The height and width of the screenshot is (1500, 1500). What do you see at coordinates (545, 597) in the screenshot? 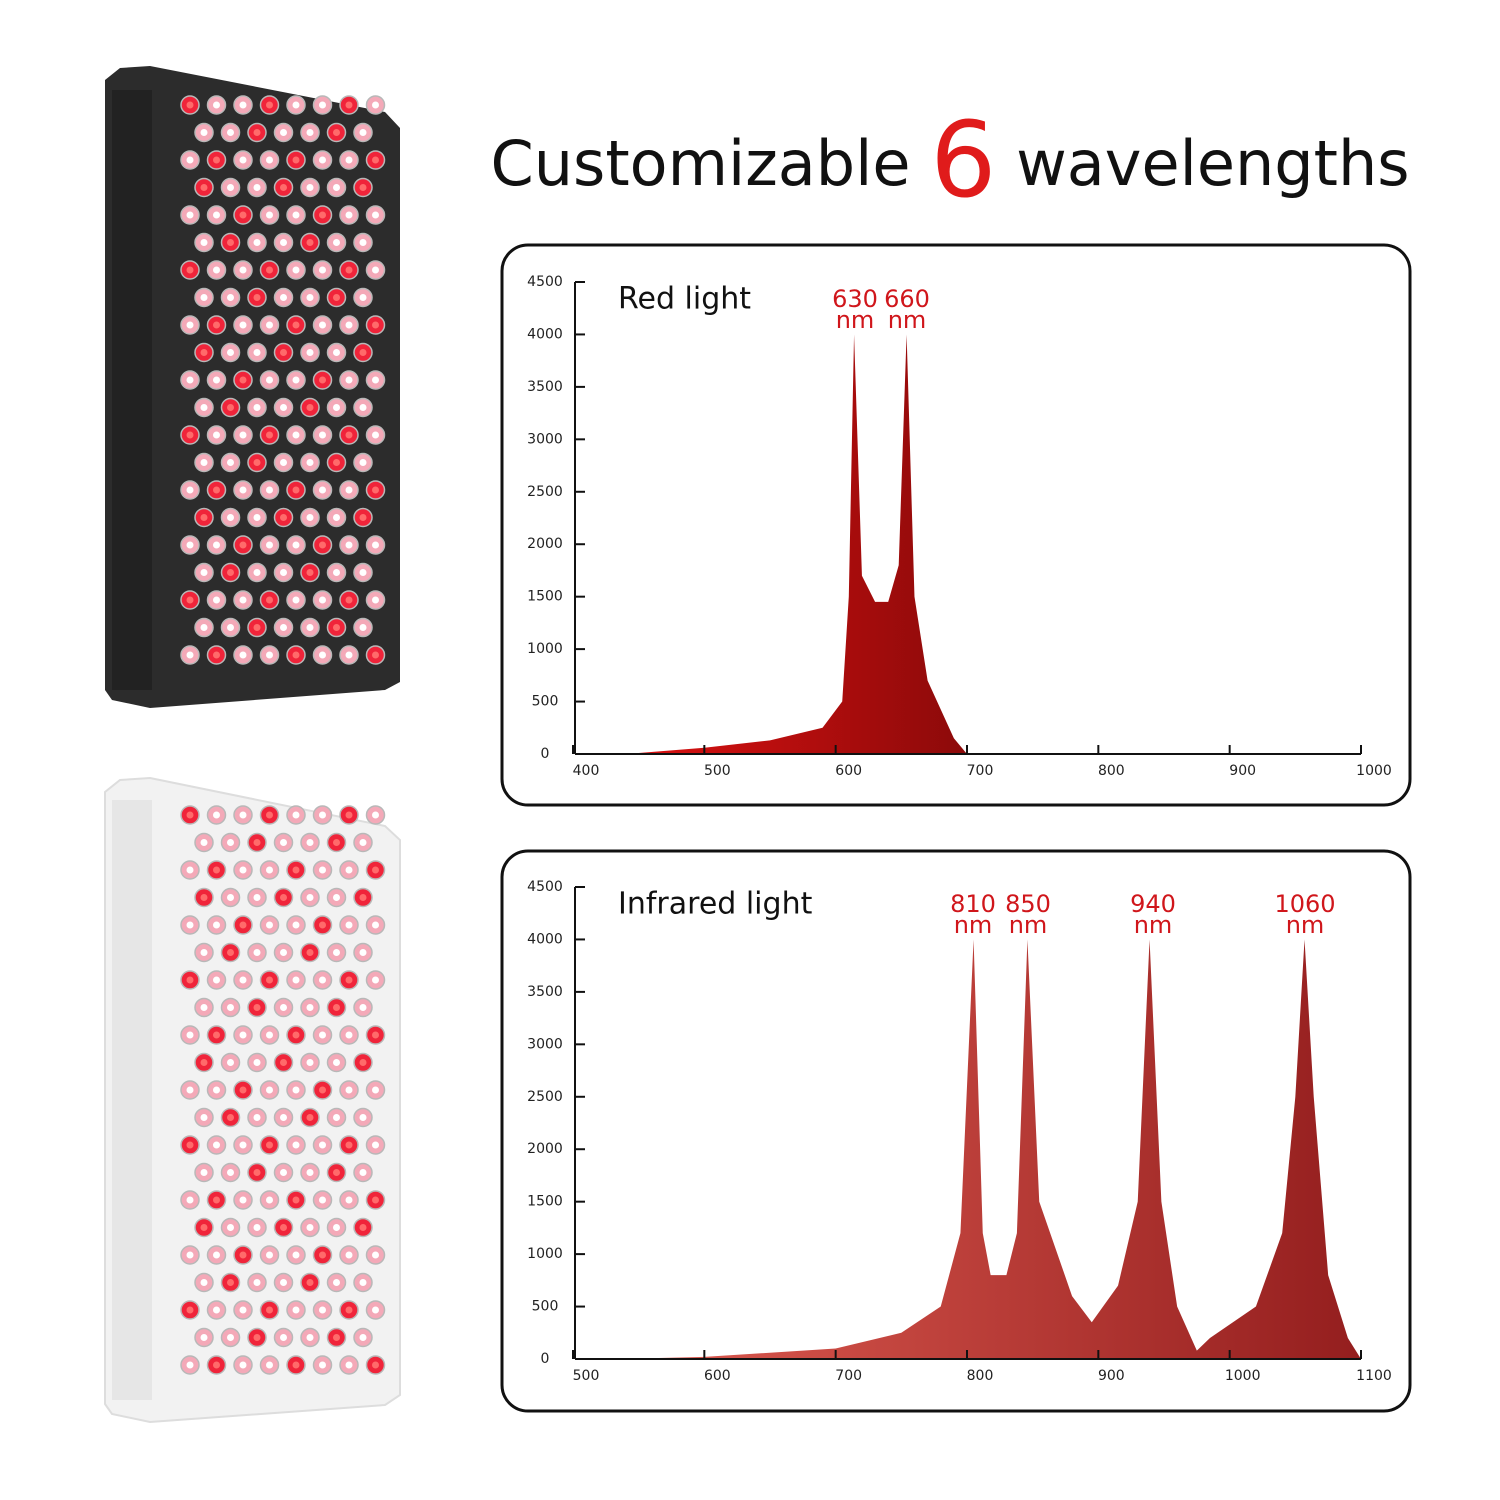
I see `y-tick-label: 1500` at bounding box center [545, 597].